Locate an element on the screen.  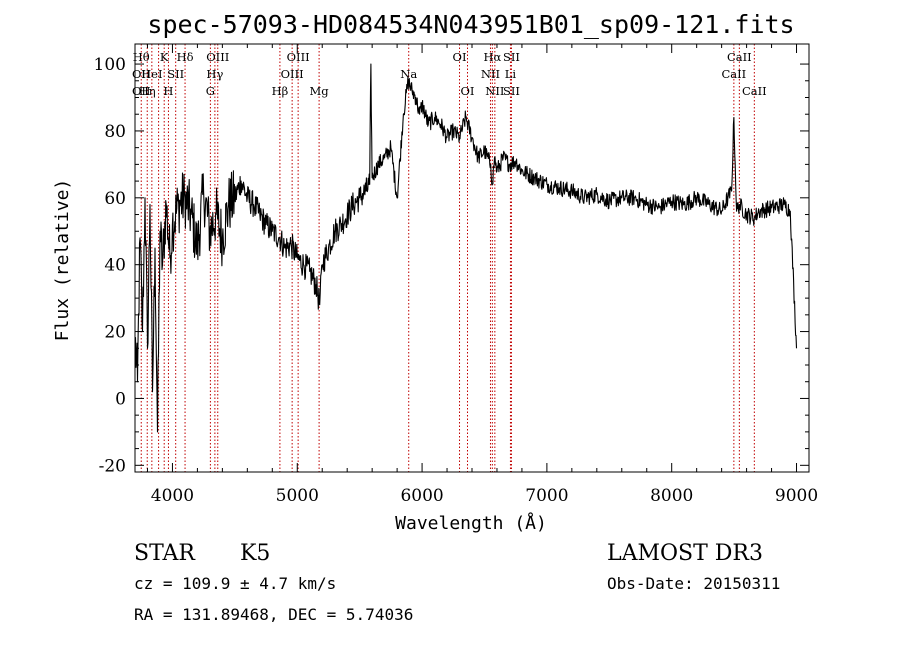
observation-date: Obs-Date: 20150311 is located at coordinates (693, 583).